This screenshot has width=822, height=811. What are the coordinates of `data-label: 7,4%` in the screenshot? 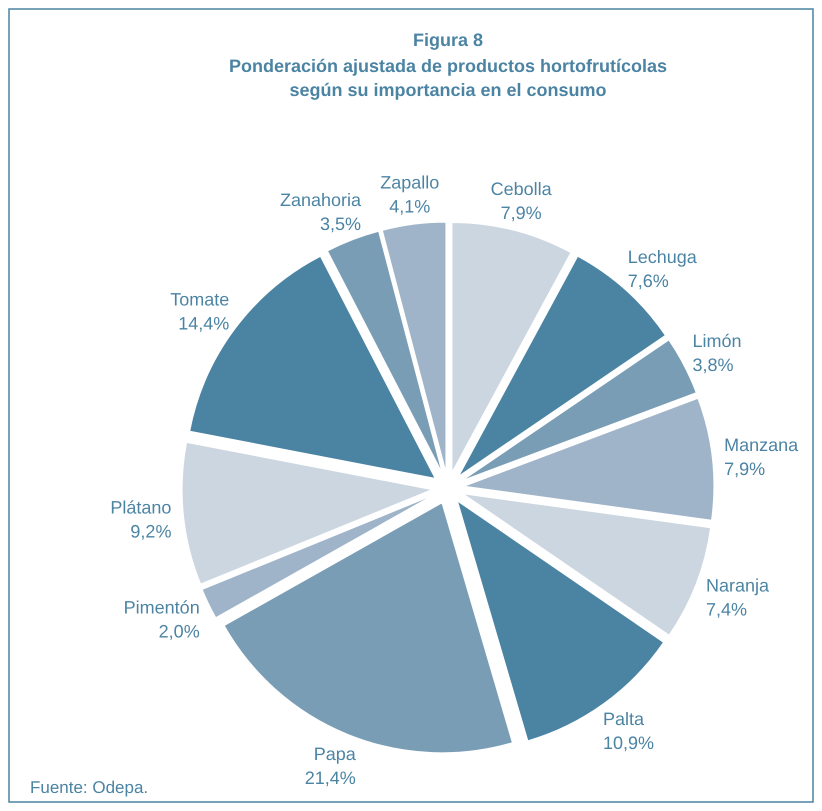 It's located at (726, 609).